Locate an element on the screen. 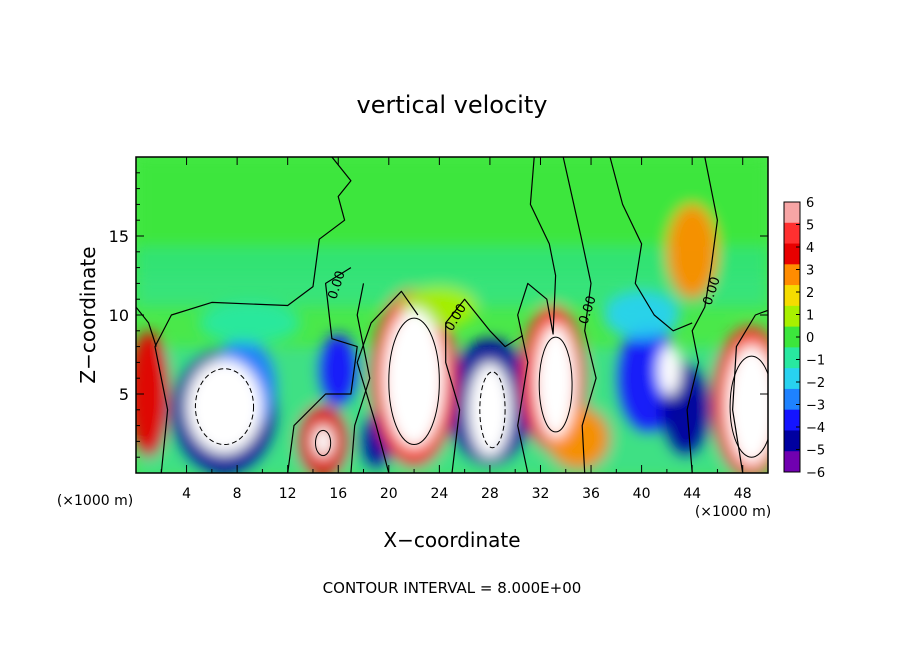 This screenshot has height=654, width=904. y-tick-label: 5 is located at coordinates (124, 394).